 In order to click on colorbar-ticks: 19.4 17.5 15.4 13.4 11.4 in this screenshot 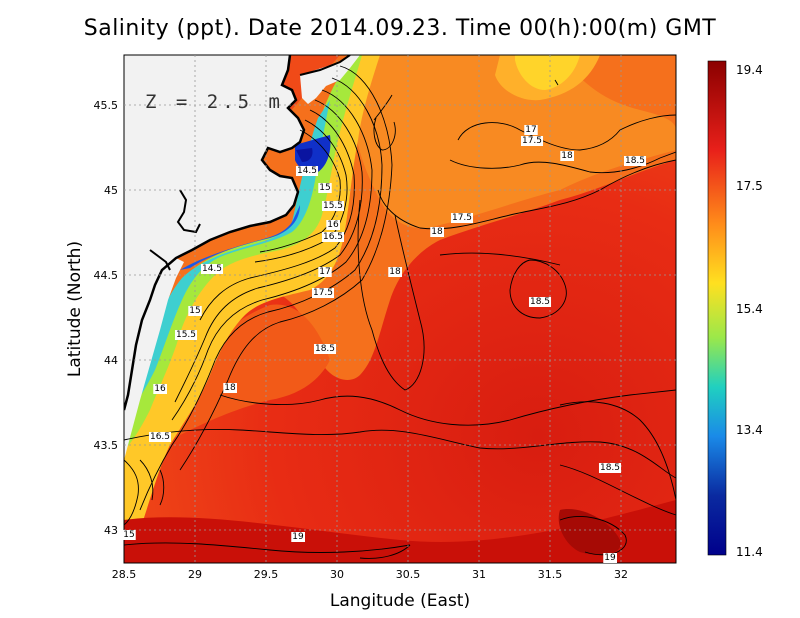, I will do `click(749, 311)`.